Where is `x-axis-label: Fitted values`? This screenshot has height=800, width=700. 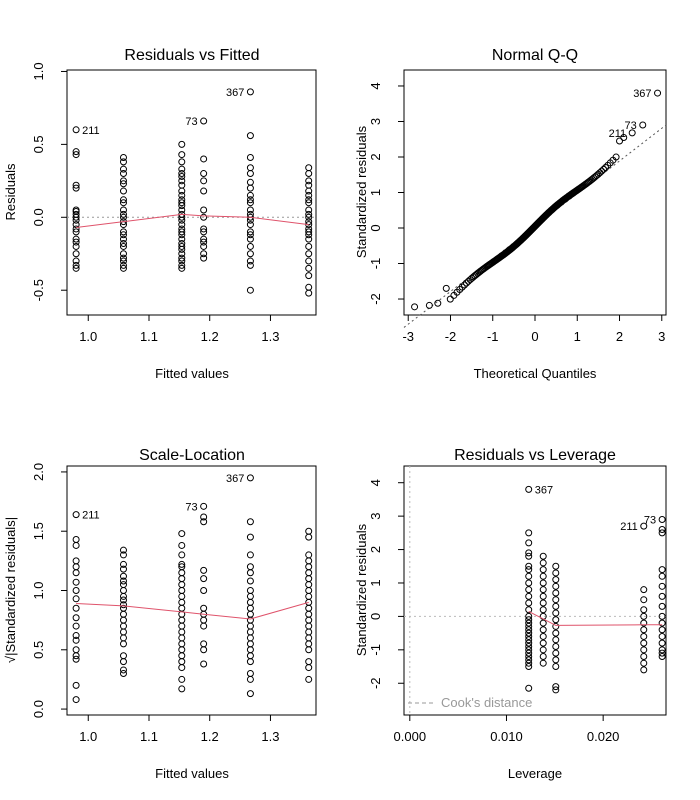
x-axis-label: Fitted values is located at coordinates (192, 373).